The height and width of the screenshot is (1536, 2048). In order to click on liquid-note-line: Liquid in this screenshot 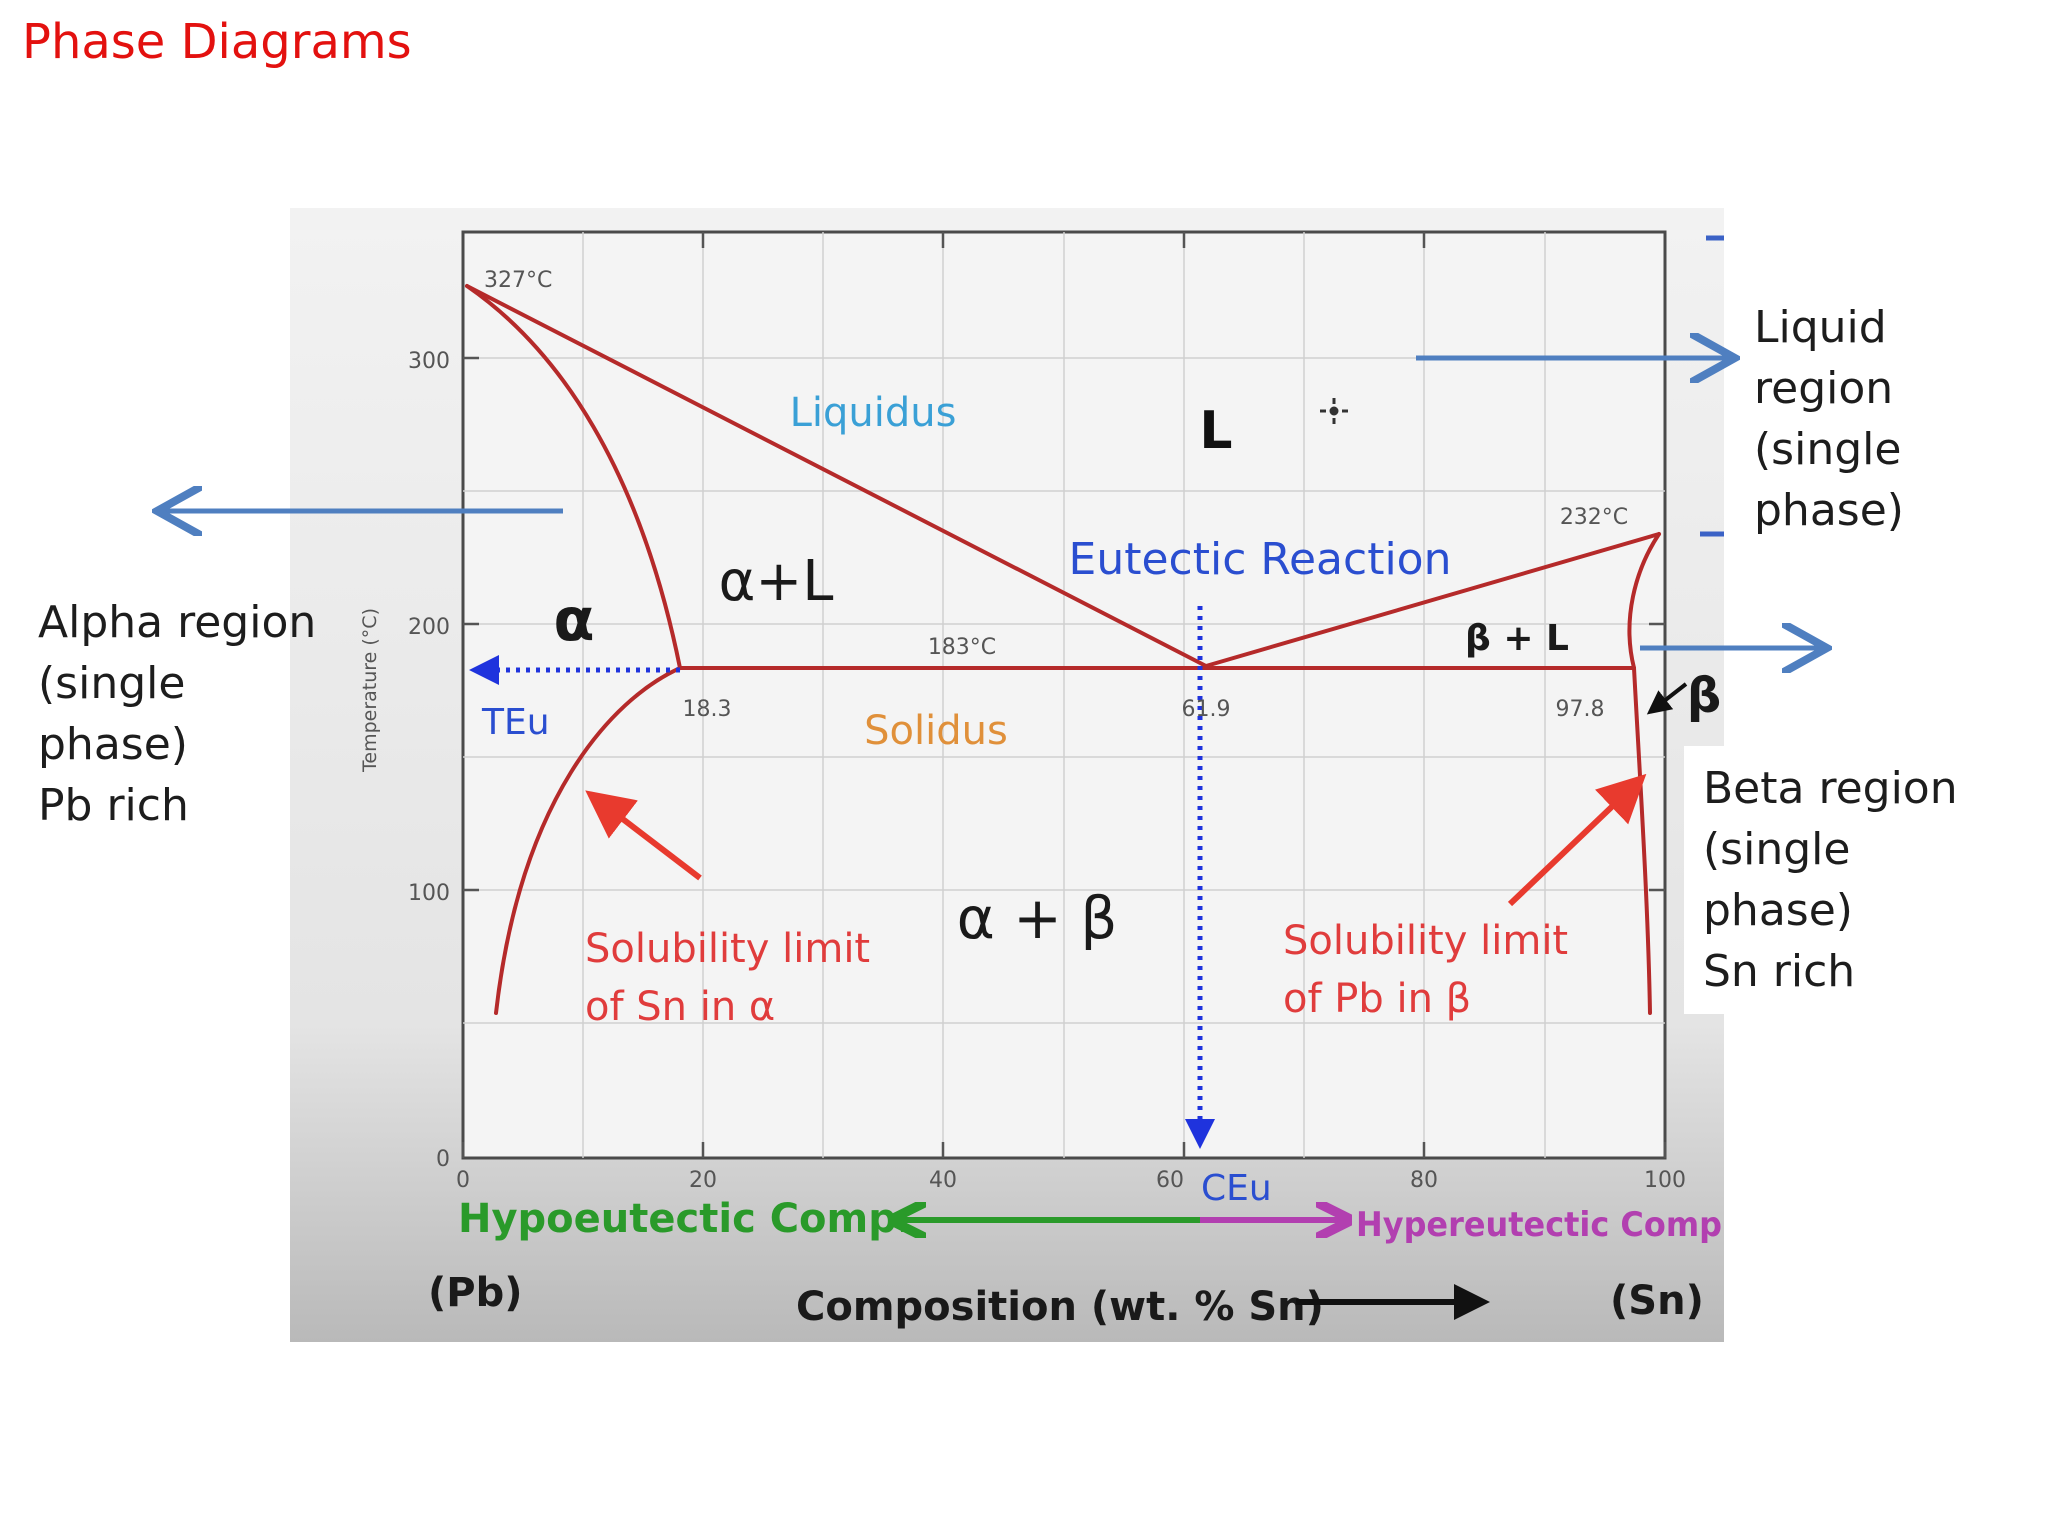, I will do `click(1820, 327)`.